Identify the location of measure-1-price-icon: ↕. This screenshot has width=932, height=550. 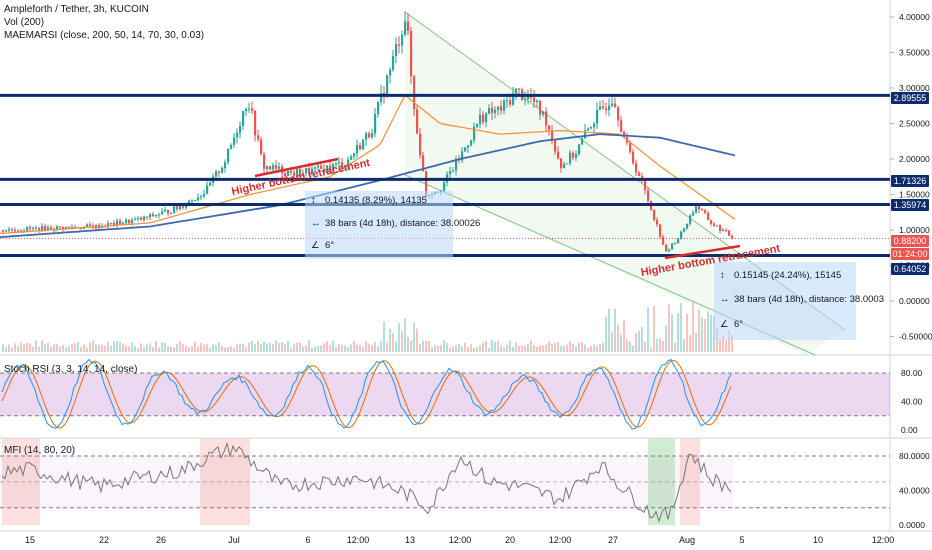
(313, 200).